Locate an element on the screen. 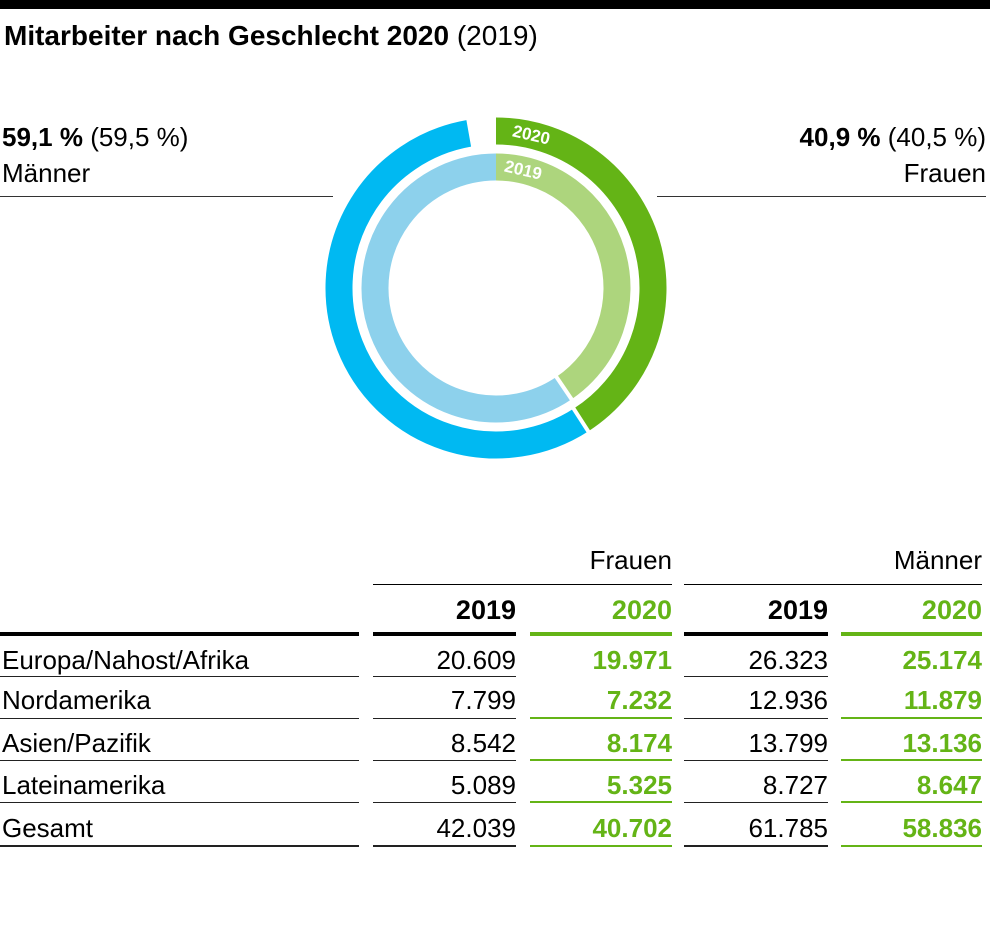 Image resolution: width=990 pixels, height=940 pixels. women-prev: (40,5 %) is located at coordinates (936, 137).